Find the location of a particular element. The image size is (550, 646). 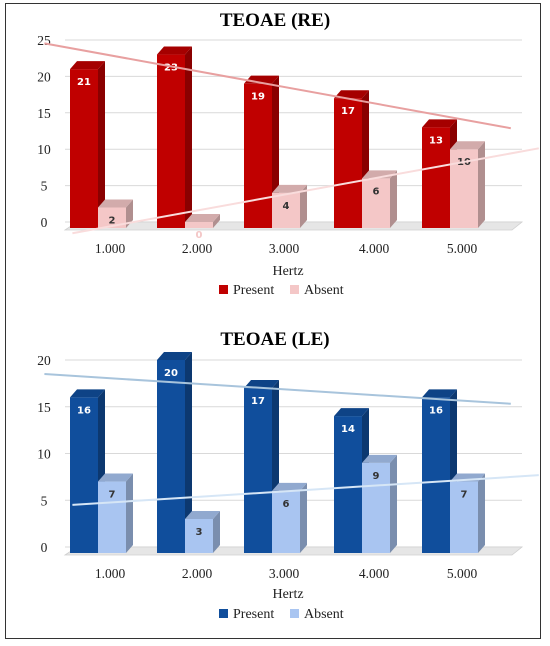

bar-absent-4: 9 is located at coordinates (379, 503).